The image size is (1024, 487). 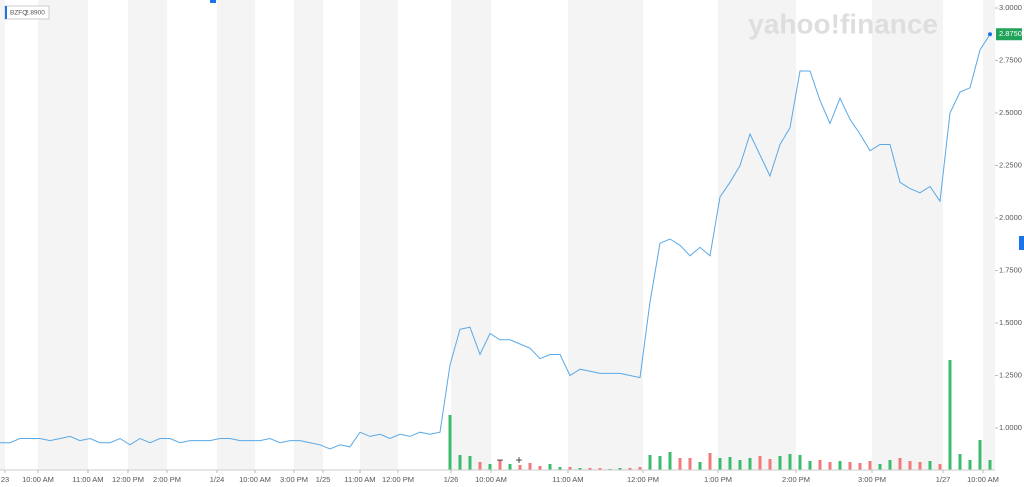 I want to click on side-tab, so click(x=1021, y=243).